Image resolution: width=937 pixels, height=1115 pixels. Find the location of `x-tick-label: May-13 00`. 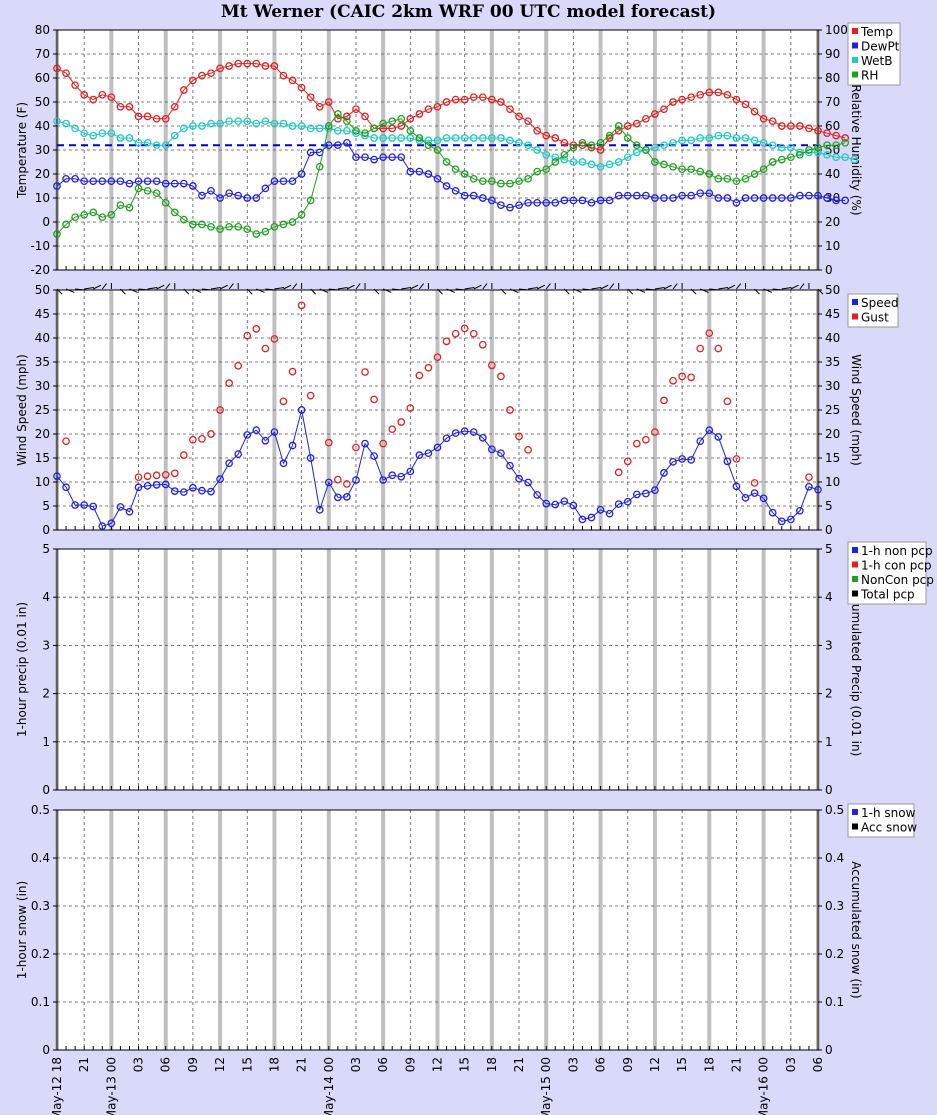

x-tick-label: May-13 00 is located at coordinates (111, 1086).